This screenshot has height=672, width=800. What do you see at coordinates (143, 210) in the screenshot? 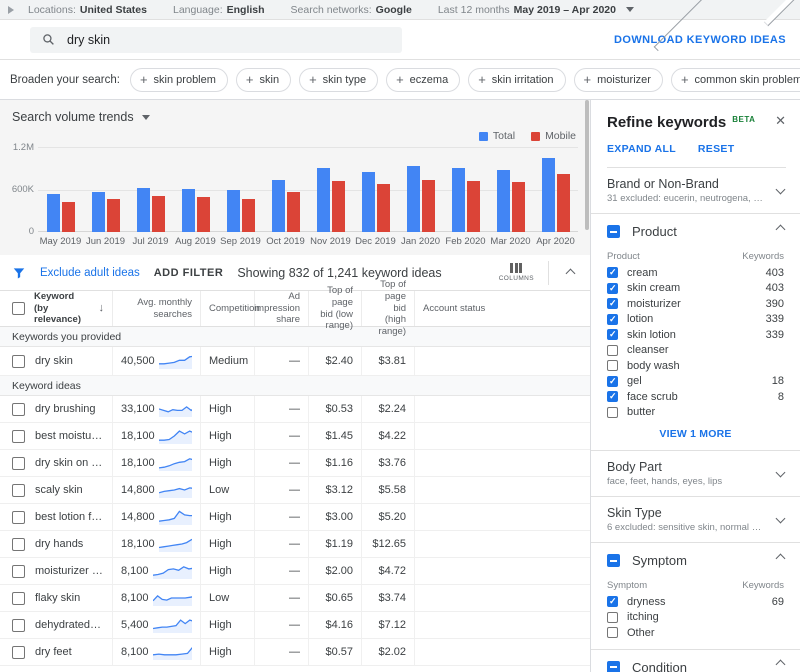
I see `bar-total-jul-2019` at bounding box center [143, 210].